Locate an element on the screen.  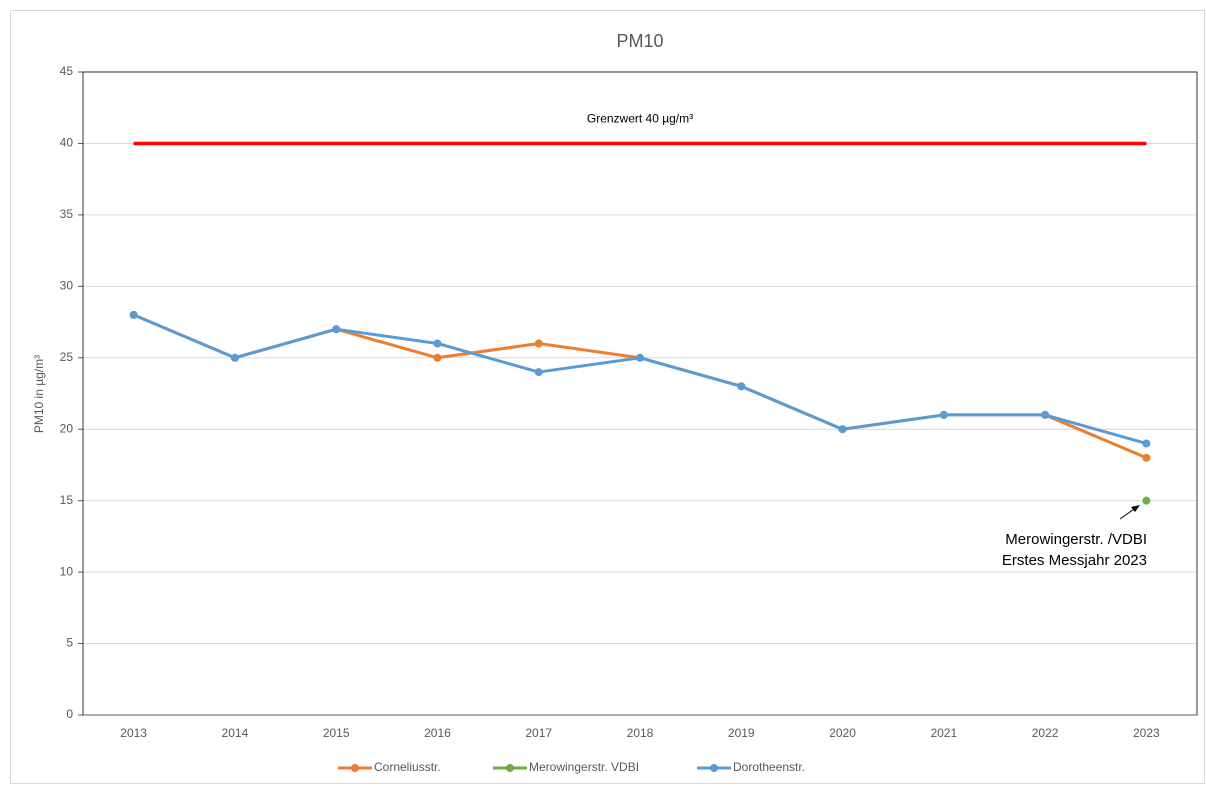
y-tick-label: 15 is located at coordinates (67, 500).